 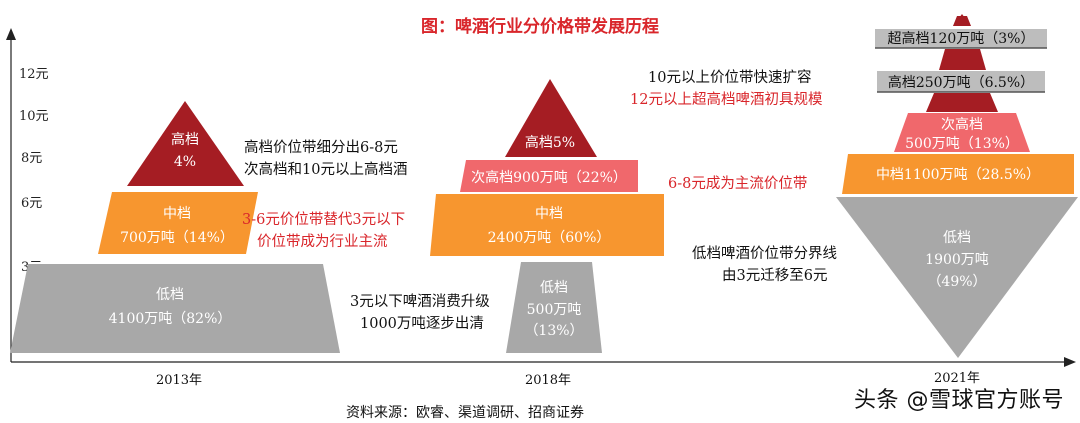 I want to click on band-2021-high-label: 高档250万吨（6.5%）, so click(x=961, y=82).